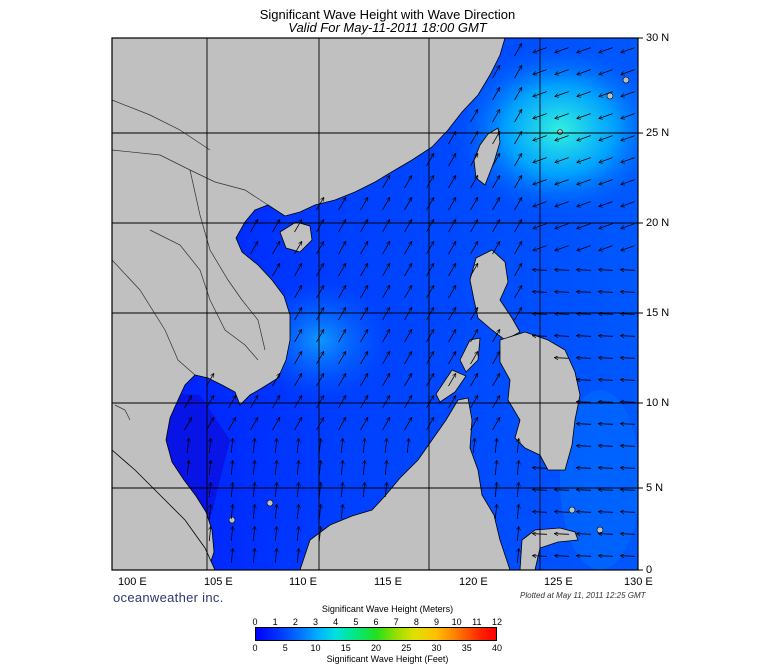  Describe the element at coordinates (255, 648) in the screenshot. I see `legend-tick-feet: 0` at that location.